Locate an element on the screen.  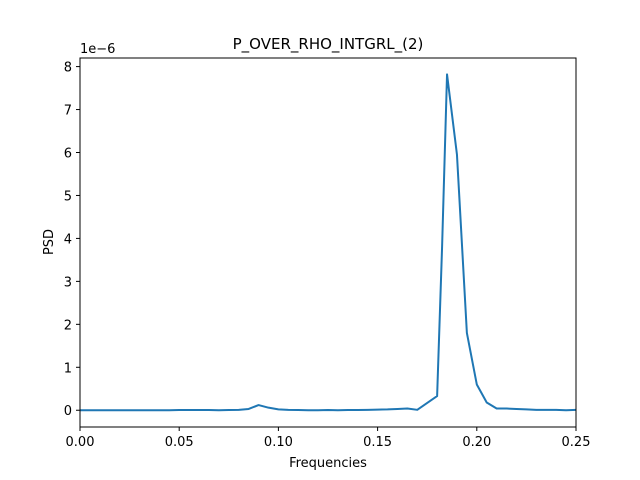
x-tick-label: 0.00 is located at coordinates (80, 442).